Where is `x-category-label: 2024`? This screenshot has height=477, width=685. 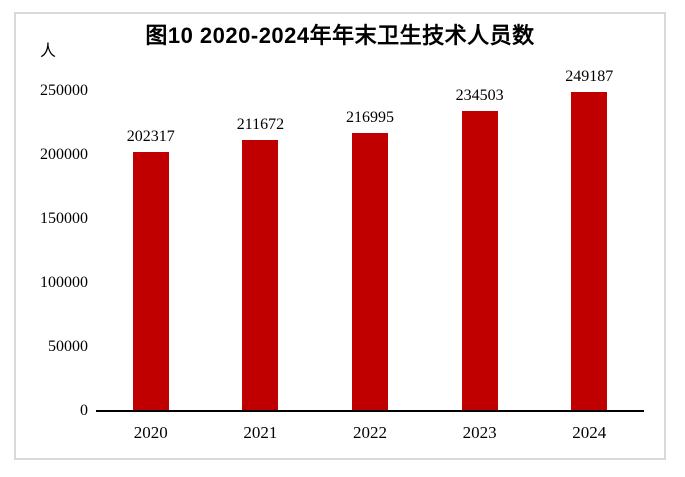 x-category-label: 2024 is located at coordinates (589, 432).